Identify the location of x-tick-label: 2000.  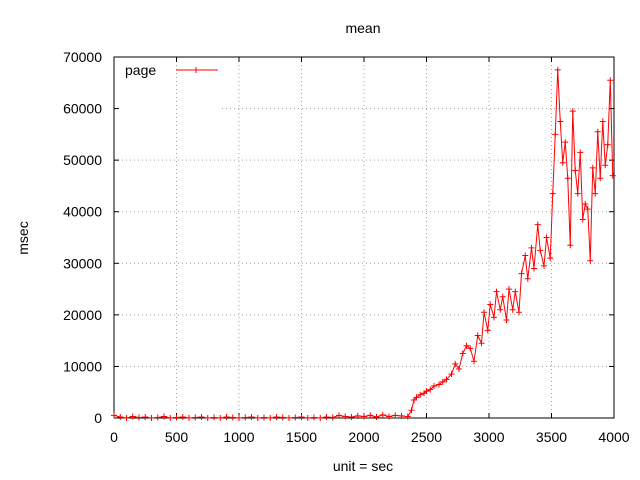
(363, 437).